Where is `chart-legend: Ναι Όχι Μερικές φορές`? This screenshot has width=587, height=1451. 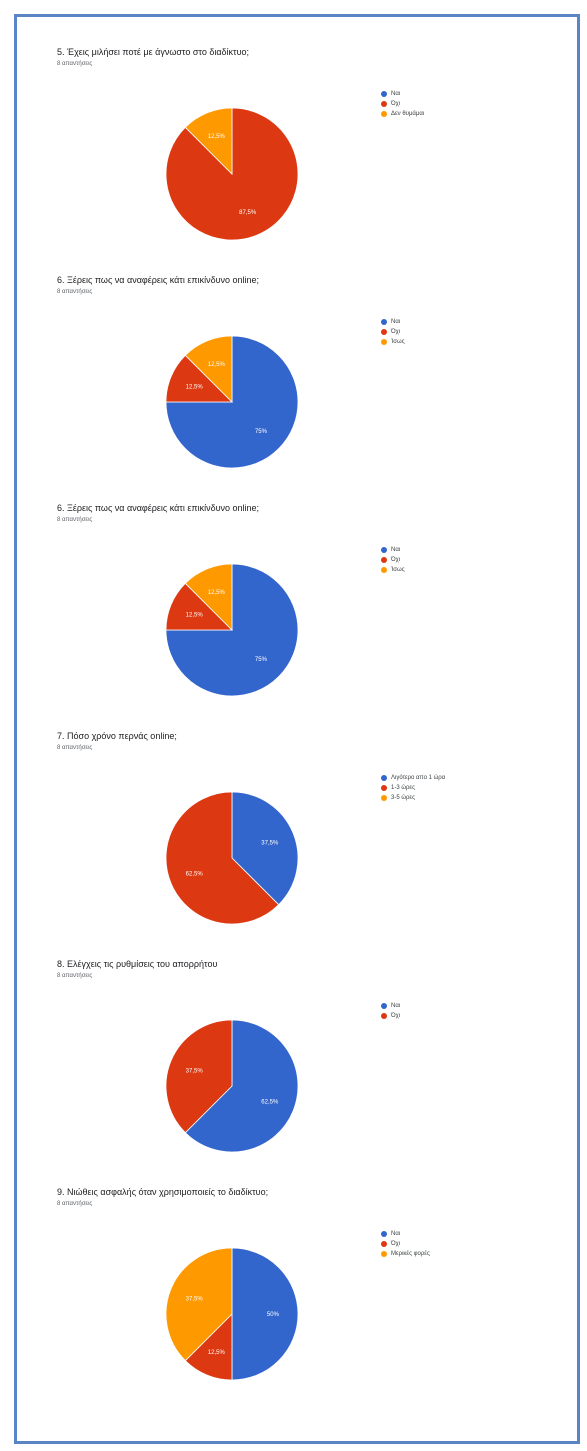 chart-legend: Ναι Όχι Μερικές φορές is located at coordinates (405, 1244).